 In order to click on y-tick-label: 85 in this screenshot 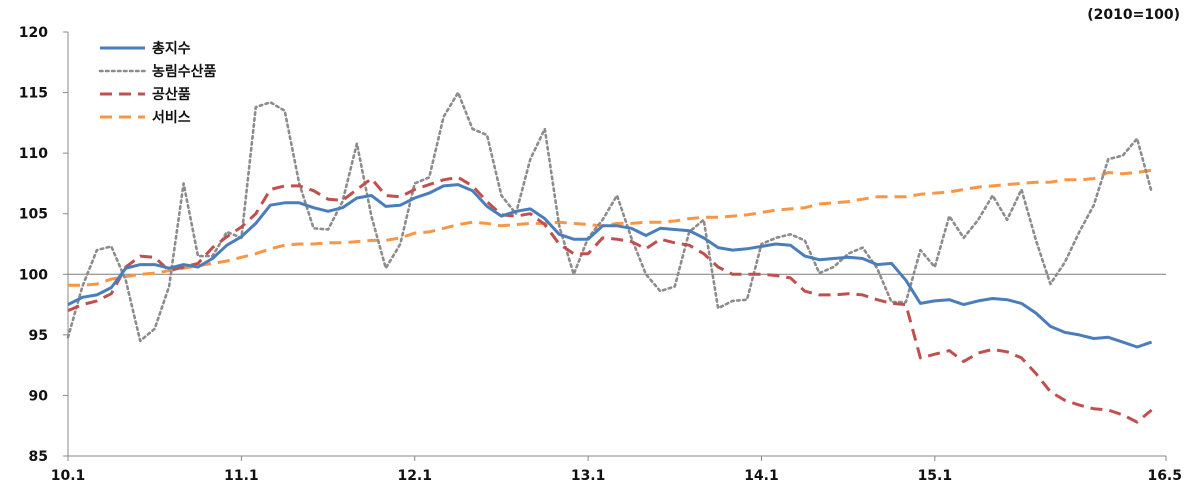, I will do `click(38, 457)`.